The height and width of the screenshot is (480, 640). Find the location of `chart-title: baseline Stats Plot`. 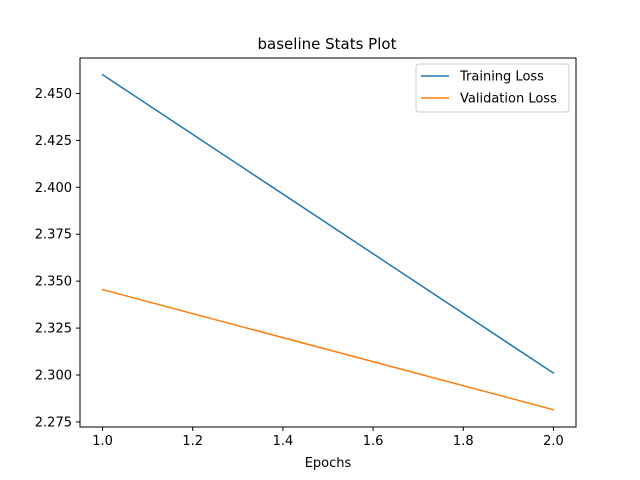

chart-title: baseline Stats Plot is located at coordinates (327, 44).